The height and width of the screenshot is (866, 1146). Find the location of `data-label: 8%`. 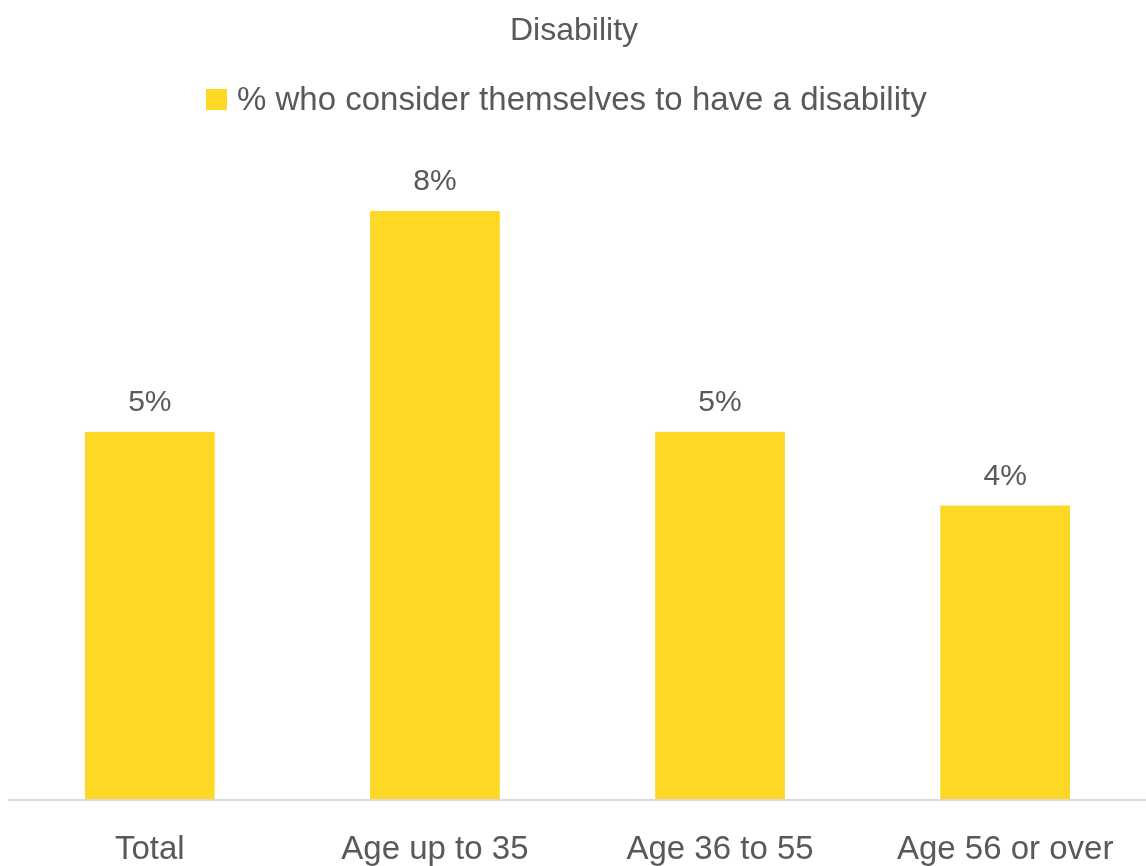

data-label: 8% is located at coordinates (435, 179).